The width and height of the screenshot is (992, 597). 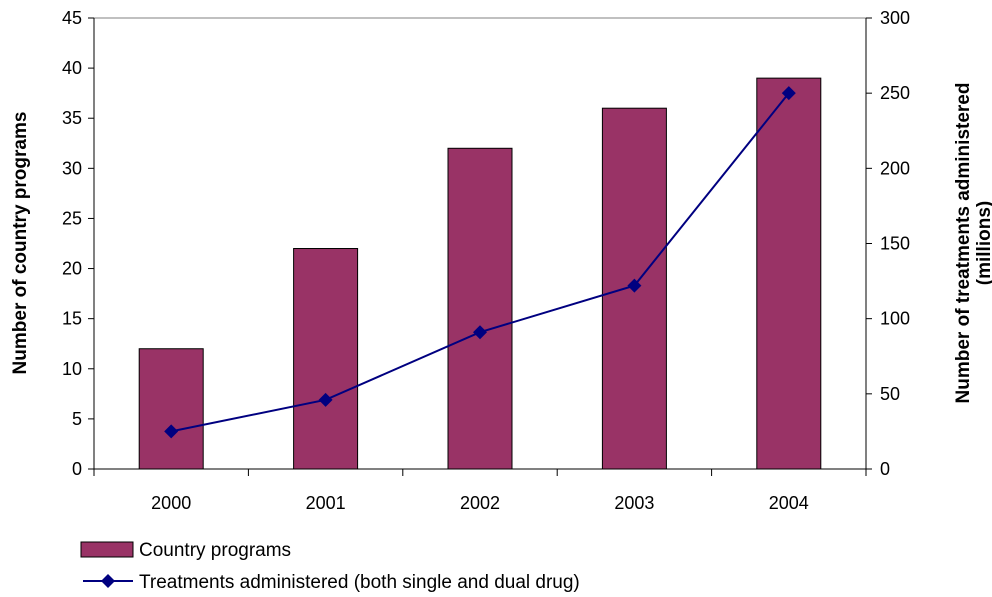 I want to click on y-left-tick-label: 0, so click(x=77, y=469).